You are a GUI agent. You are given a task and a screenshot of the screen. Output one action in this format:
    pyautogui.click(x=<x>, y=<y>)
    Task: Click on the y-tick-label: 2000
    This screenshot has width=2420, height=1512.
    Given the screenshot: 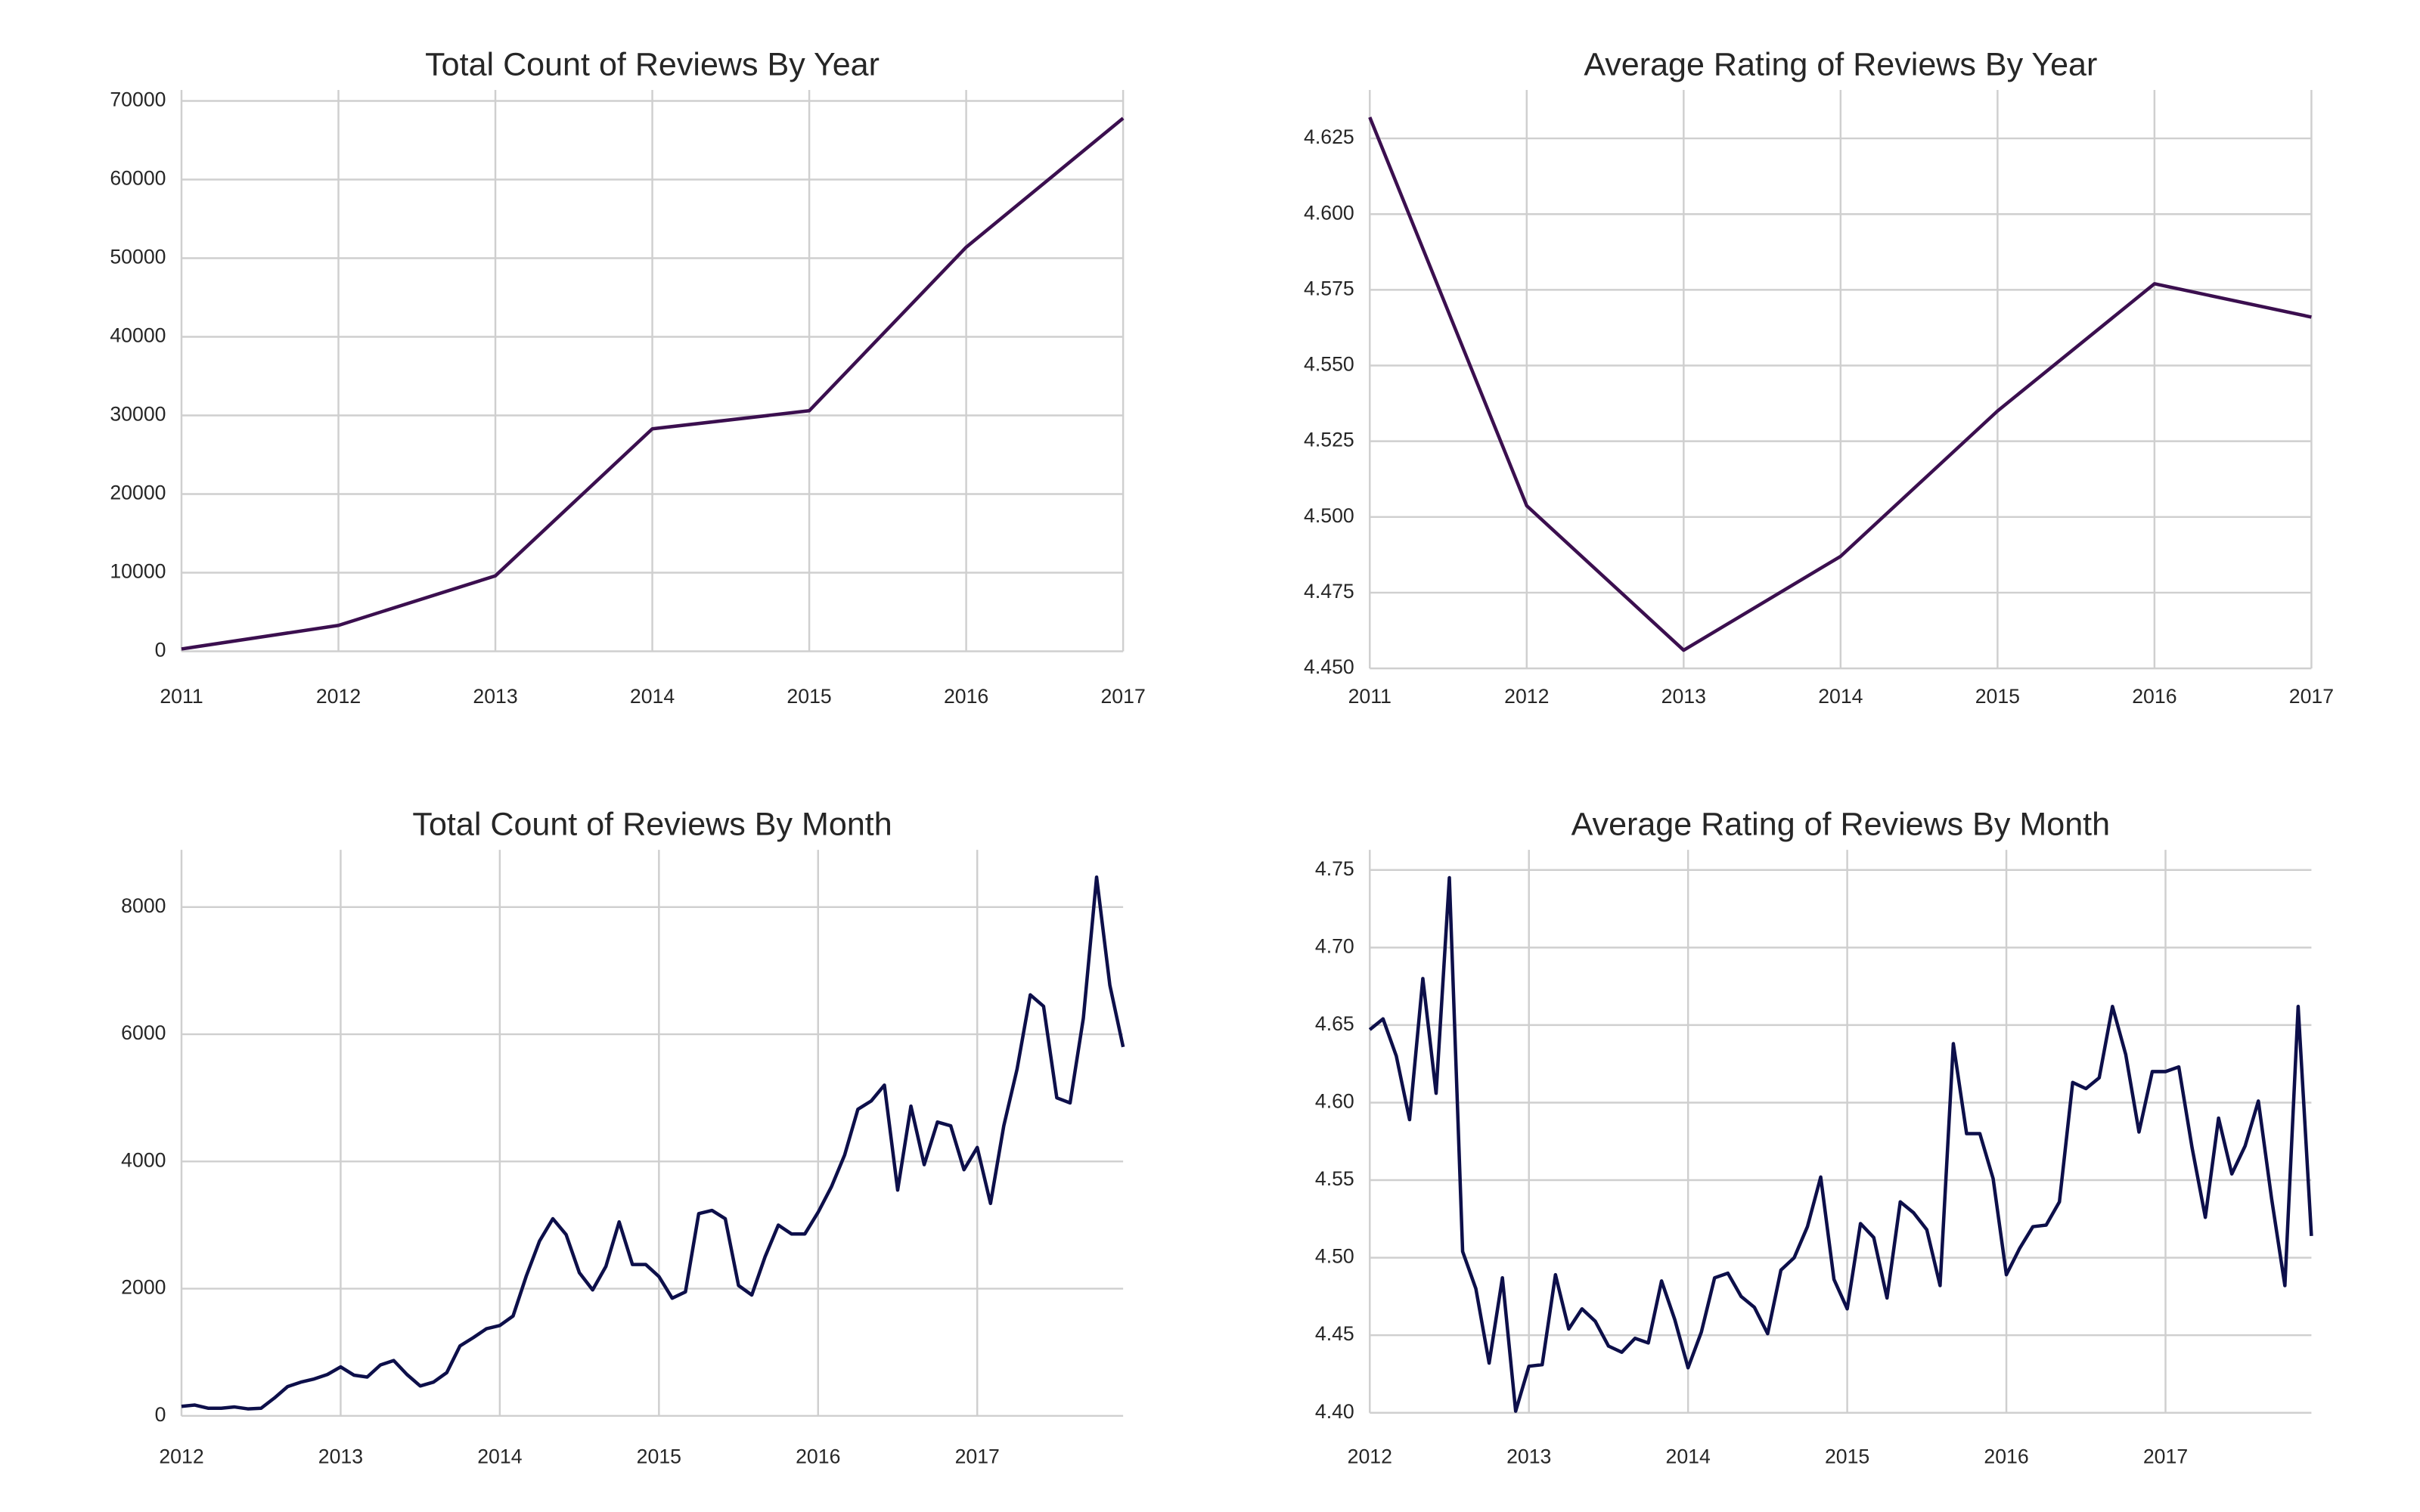 What is the action you would take?
    pyautogui.click(x=143, y=1287)
    